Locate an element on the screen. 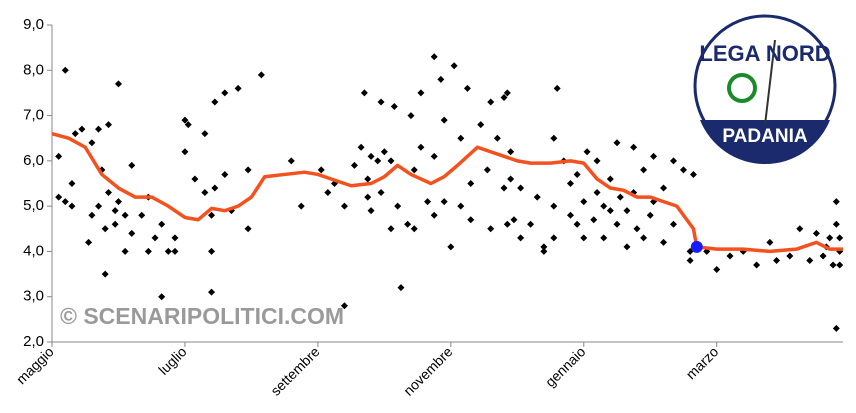 The height and width of the screenshot is (413, 856). y-tick-label: 4,0 is located at coordinates (33, 250).